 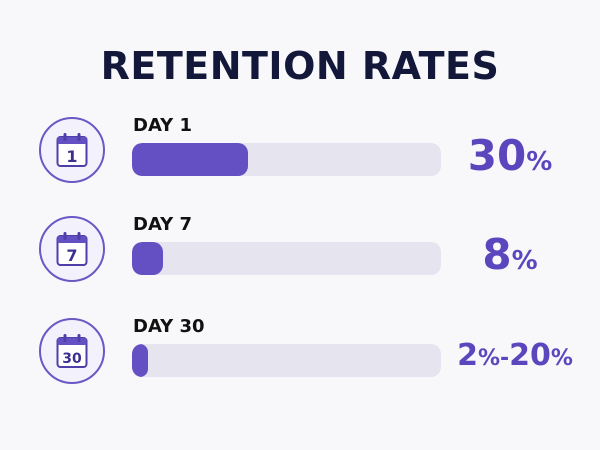 I want to click on calendar-graphic: 30, so click(x=72, y=351).